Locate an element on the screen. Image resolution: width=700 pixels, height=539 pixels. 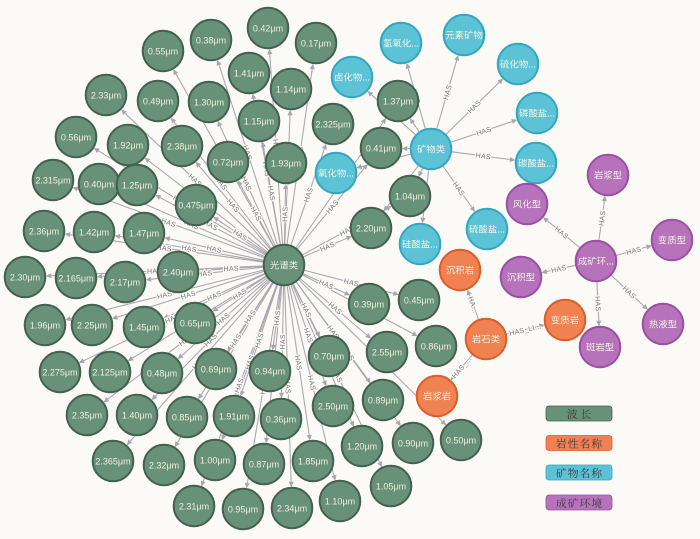
svg-text: 0.55μm is located at coordinates (163, 51).